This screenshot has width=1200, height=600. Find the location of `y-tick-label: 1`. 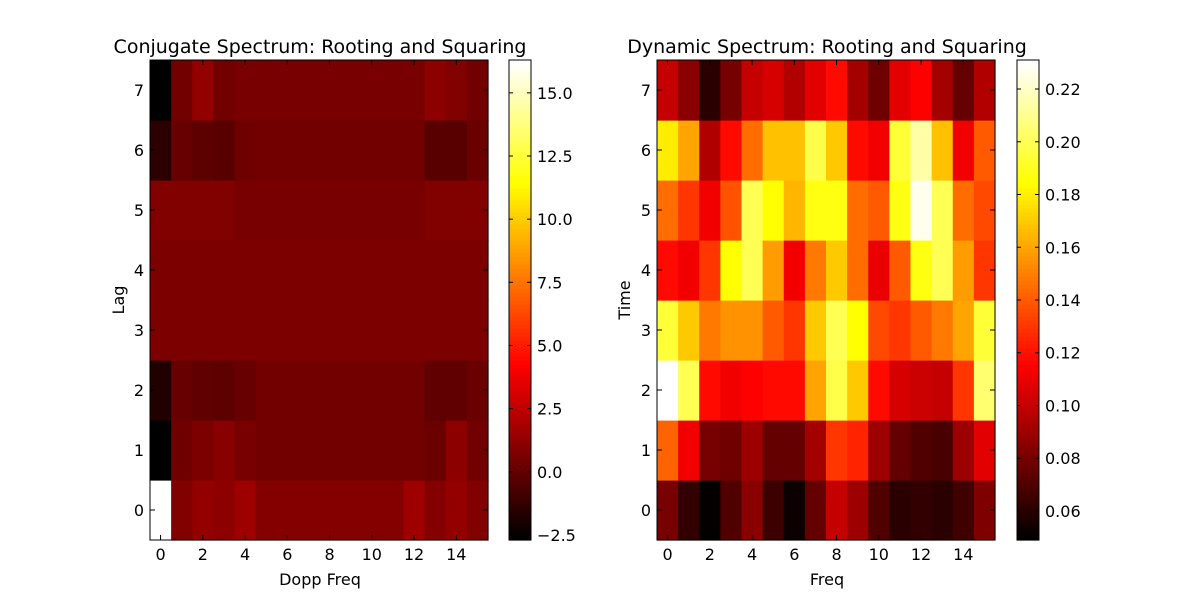

y-tick-label: 1 is located at coordinates (646, 450).